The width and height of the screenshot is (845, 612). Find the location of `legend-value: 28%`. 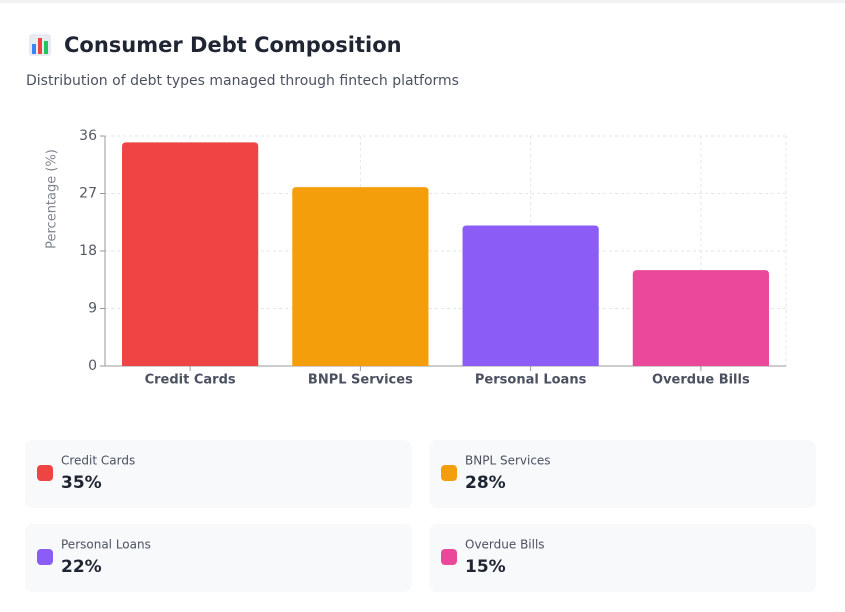

legend-value: 28% is located at coordinates (485, 483).